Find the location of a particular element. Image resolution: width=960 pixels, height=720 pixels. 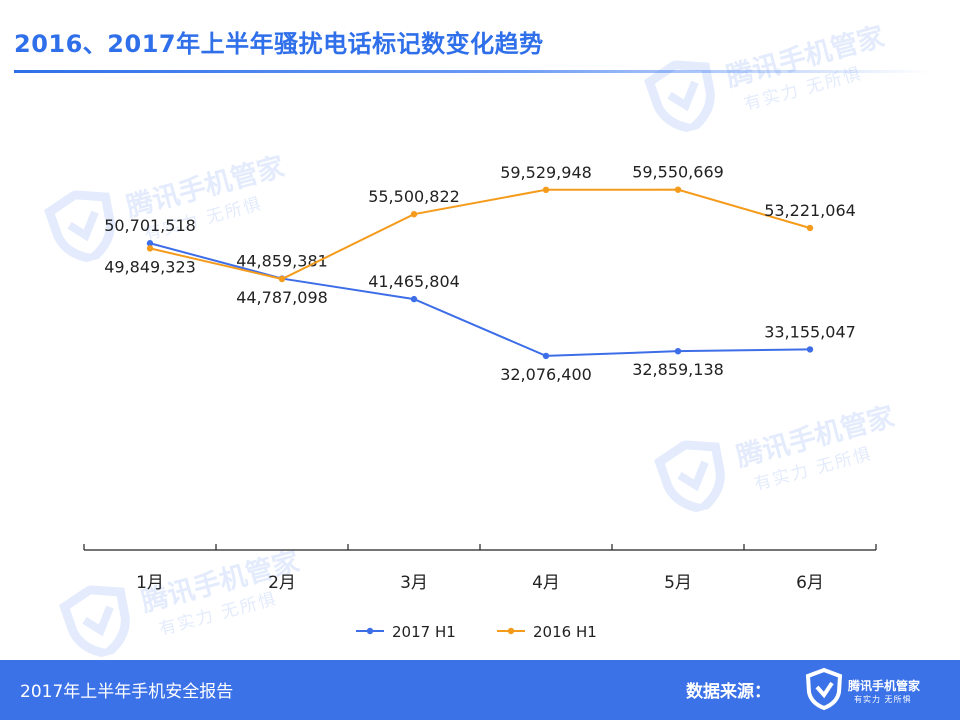

data-label: 59,529,948 is located at coordinates (546, 172).